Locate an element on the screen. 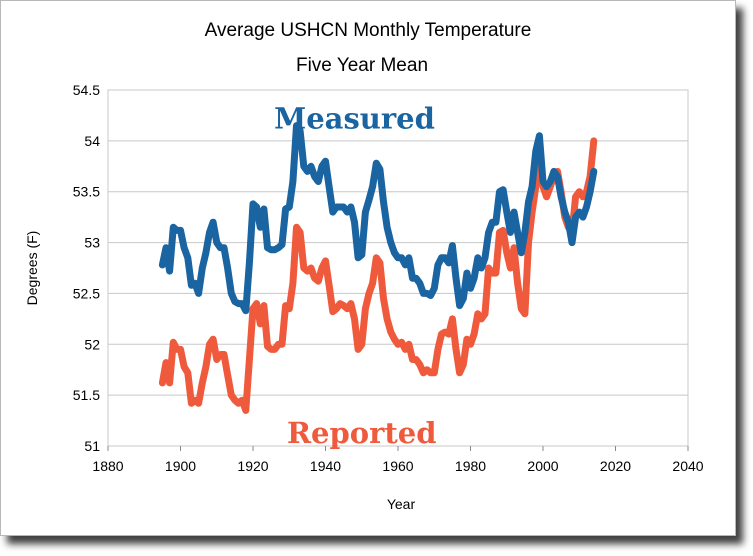 Image resolution: width=753 pixels, height=556 pixels. x-tick-label: 1900 is located at coordinates (180, 466).